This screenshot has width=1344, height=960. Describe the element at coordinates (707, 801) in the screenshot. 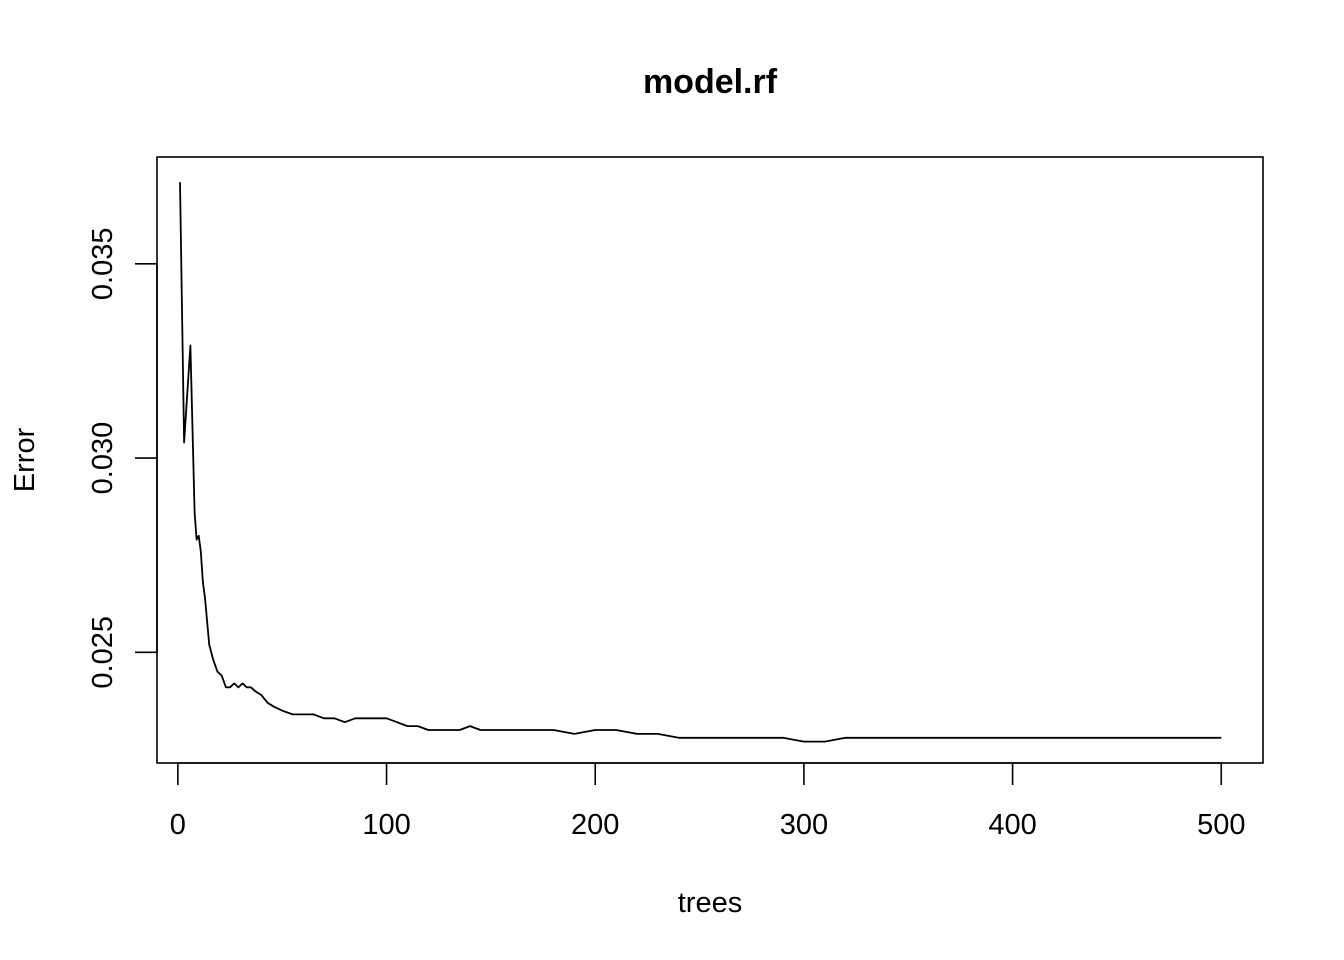

I see `x-axis: 0 100 200 300 400 500` at that location.